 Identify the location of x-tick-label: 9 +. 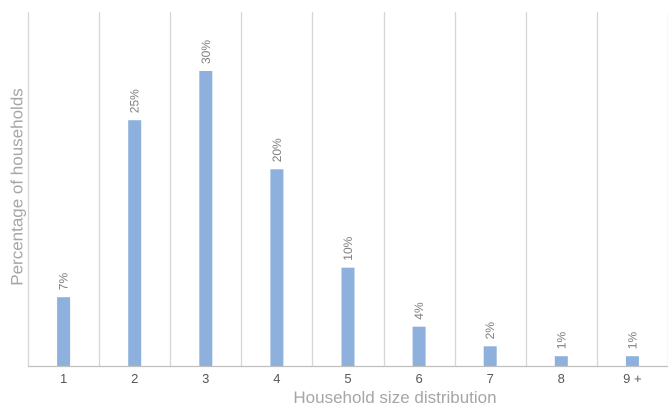
(632, 378).